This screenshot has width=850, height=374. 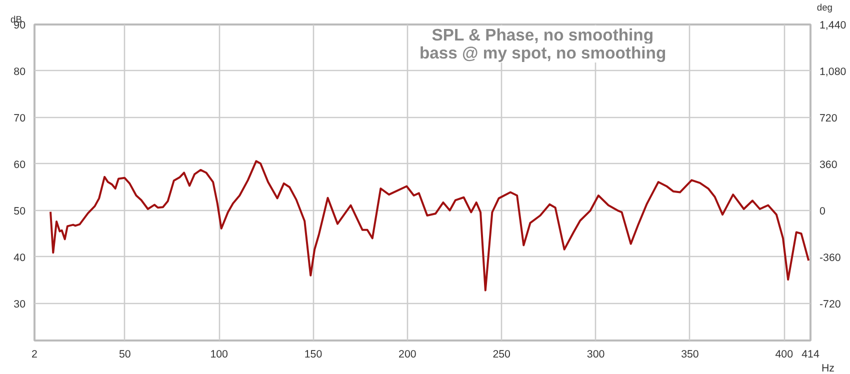 What do you see at coordinates (219, 354) in the screenshot?
I see `x-tick-label: 100` at bounding box center [219, 354].